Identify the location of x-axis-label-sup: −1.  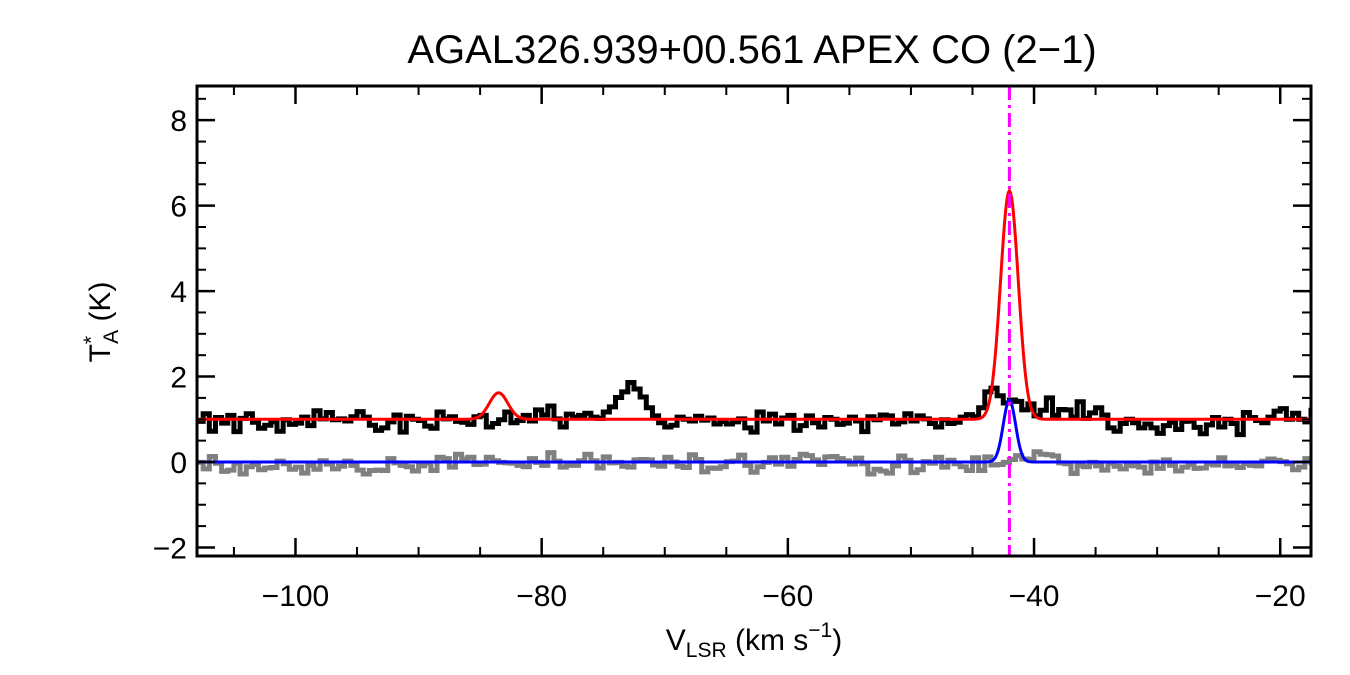
(820, 630).